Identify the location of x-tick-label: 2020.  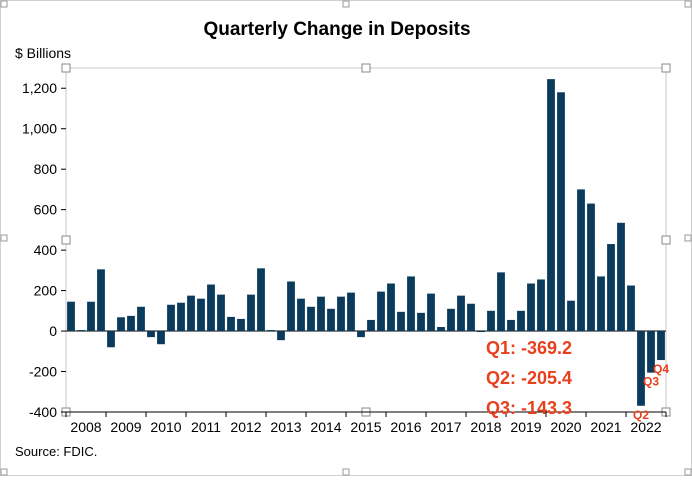
(565, 427).